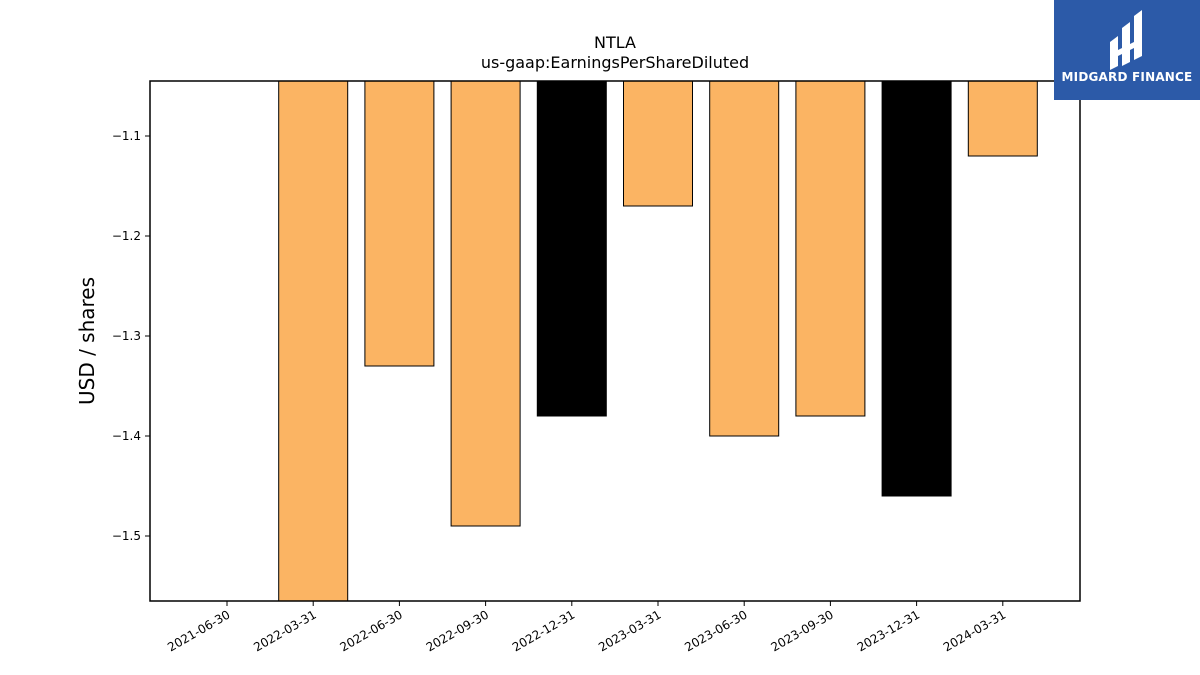  What do you see at coordinates (126, 336) in the screenshot?
I see `y-tick-label: −1.3` at bounding box center [126, 336].